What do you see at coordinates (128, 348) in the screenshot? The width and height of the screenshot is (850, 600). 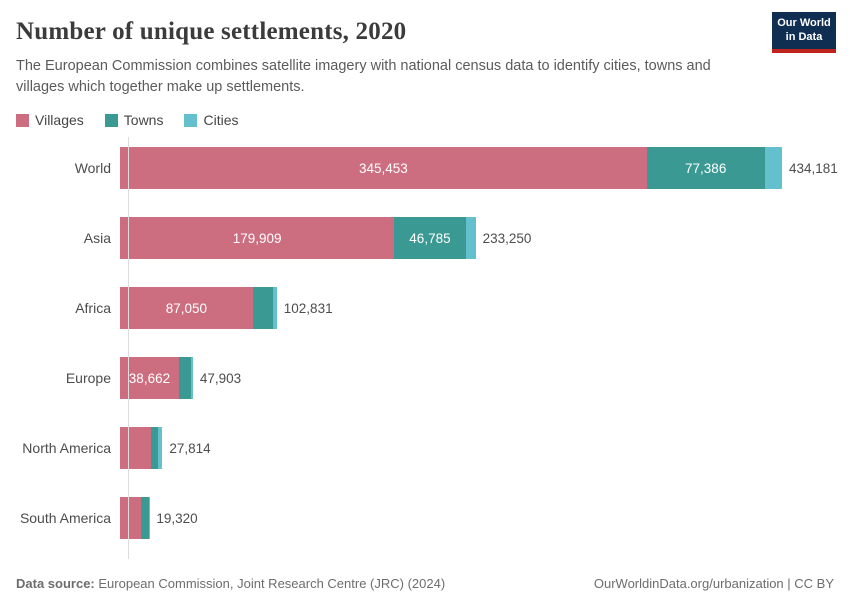 I see `y-axis-line` at bounding box center [128, 348].